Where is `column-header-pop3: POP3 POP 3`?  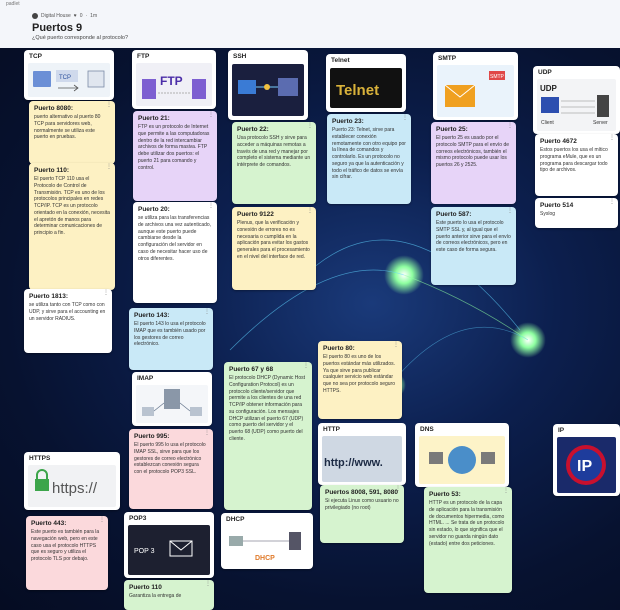
column-header-pop3: POP3 POP 3 is located at coordinates (169, 545).